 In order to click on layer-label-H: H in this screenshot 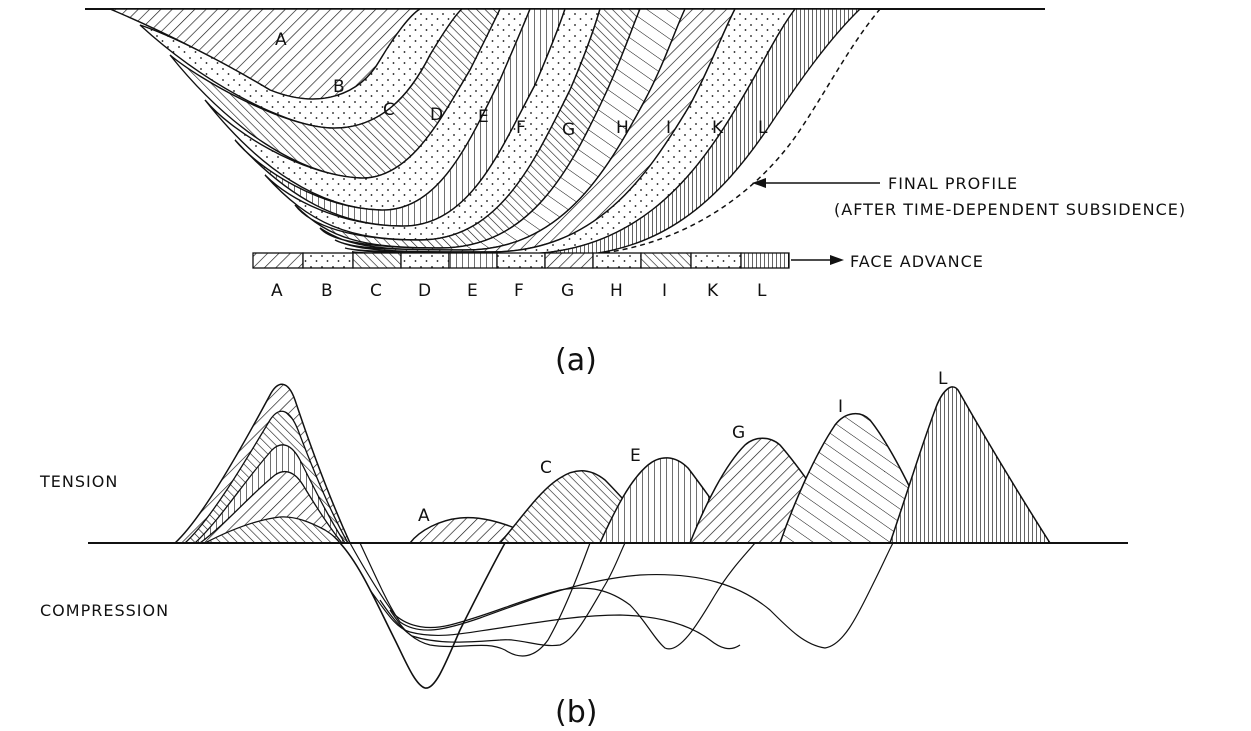, I will do `click(622, 128)`.